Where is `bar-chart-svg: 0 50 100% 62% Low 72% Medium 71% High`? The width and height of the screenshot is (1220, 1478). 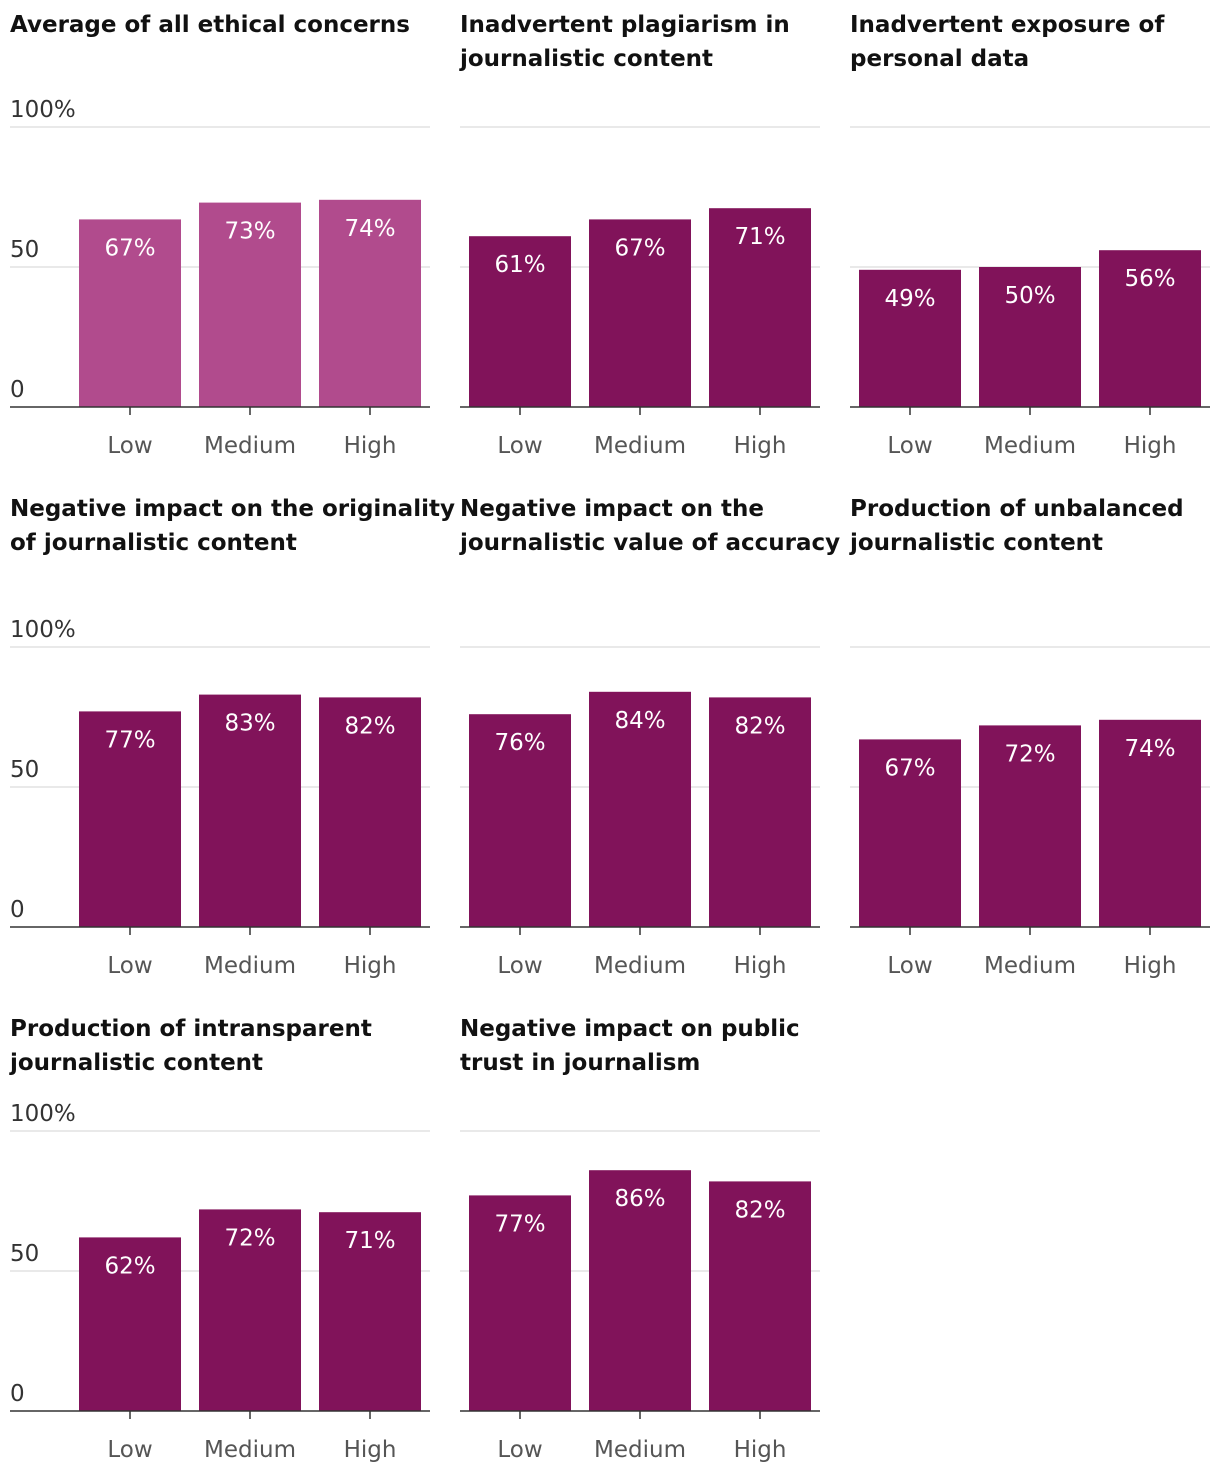
bar-chart-svg: 0 50 100% 62% Low 72% Medium 71% High is located at coordinates (220, 1282).